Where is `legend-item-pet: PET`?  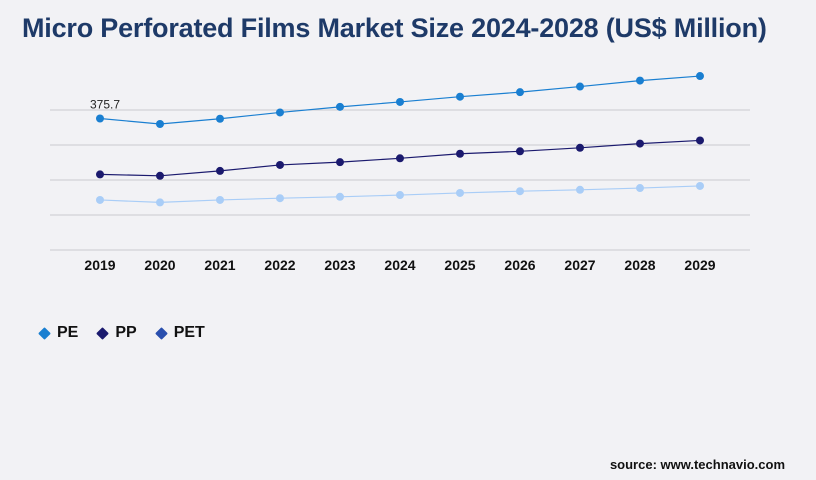 legend-item-pet: PET is located at coordinates (179, 333).